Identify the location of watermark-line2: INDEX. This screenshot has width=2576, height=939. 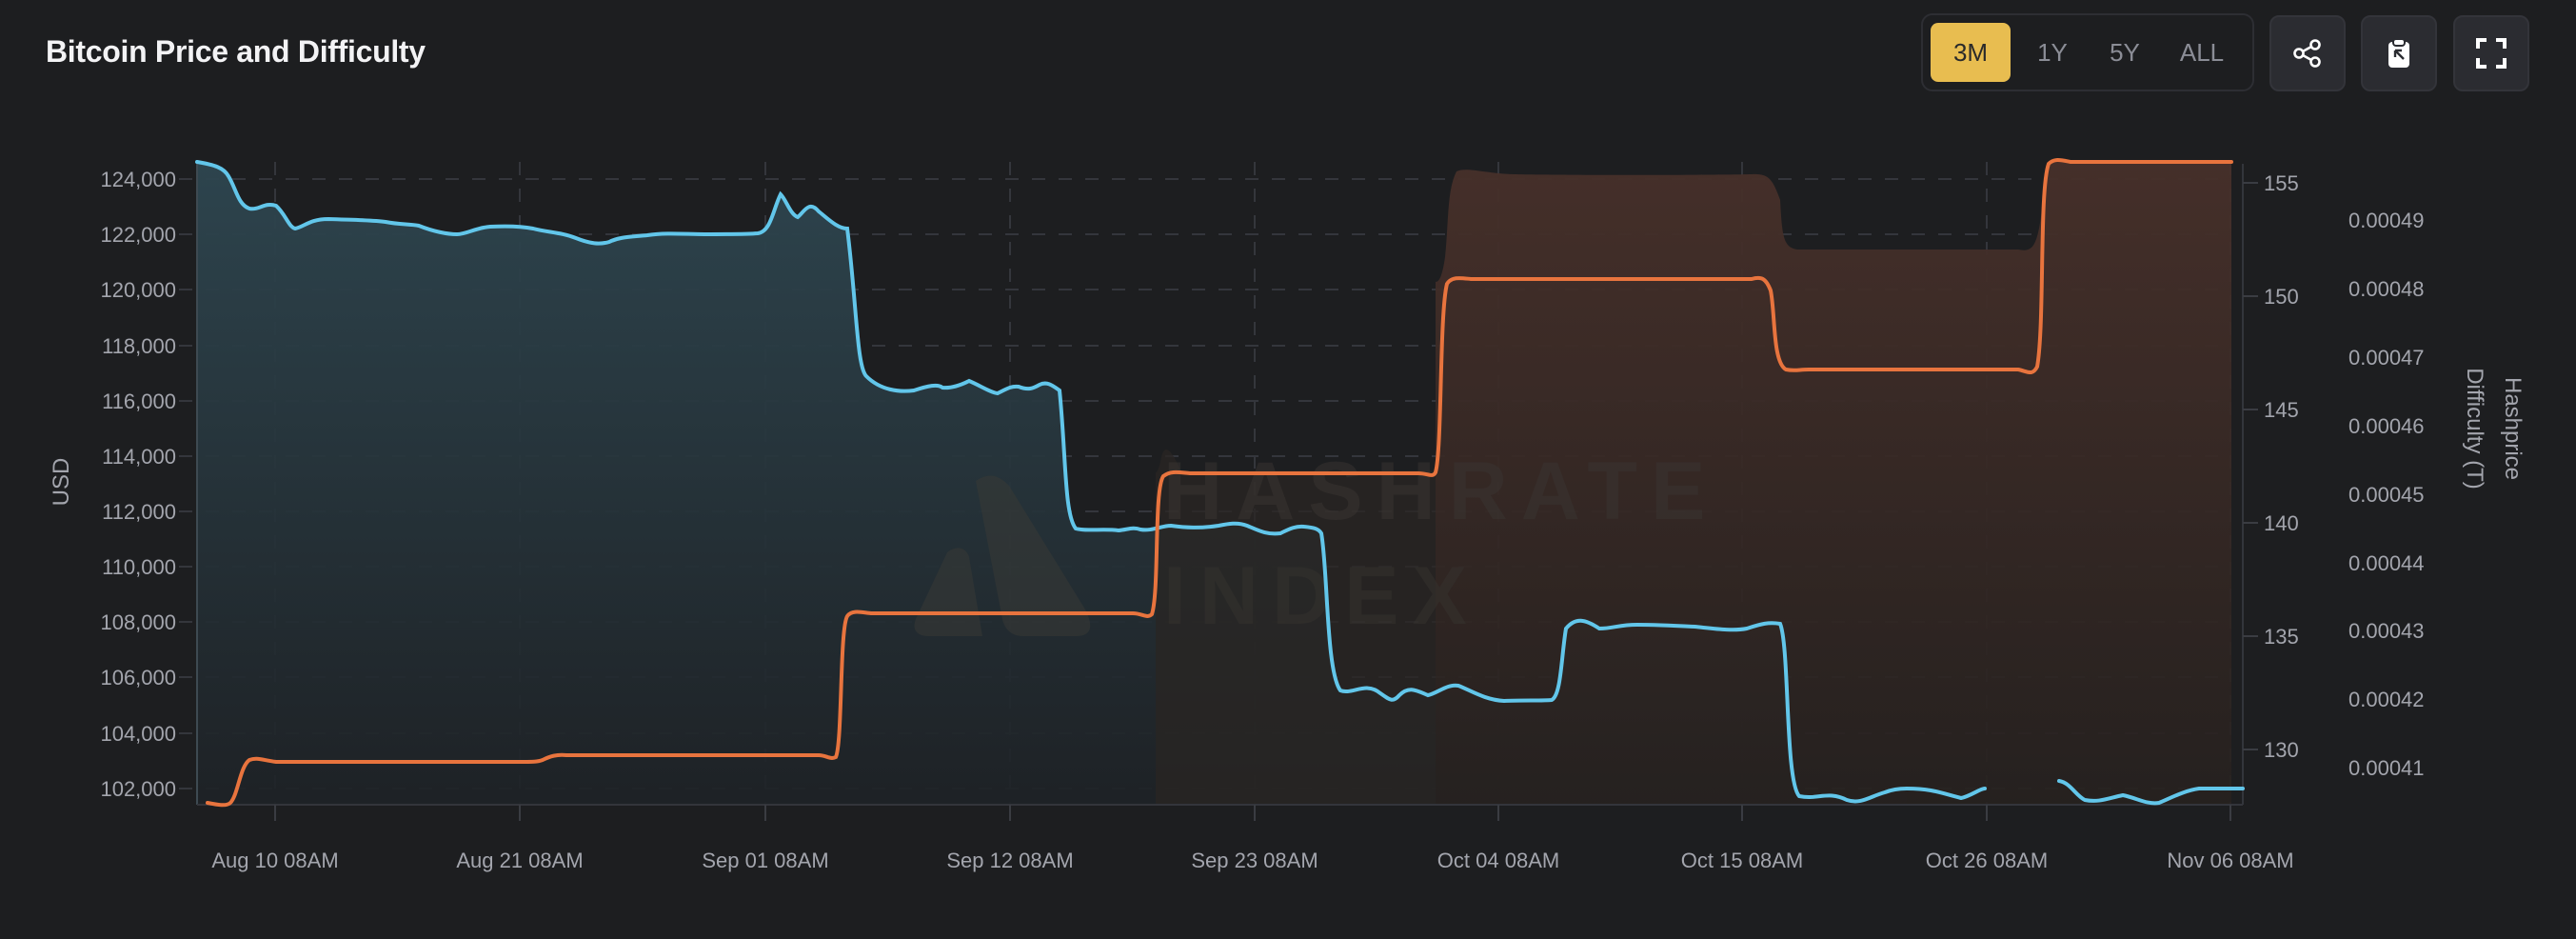
(1321, 596).